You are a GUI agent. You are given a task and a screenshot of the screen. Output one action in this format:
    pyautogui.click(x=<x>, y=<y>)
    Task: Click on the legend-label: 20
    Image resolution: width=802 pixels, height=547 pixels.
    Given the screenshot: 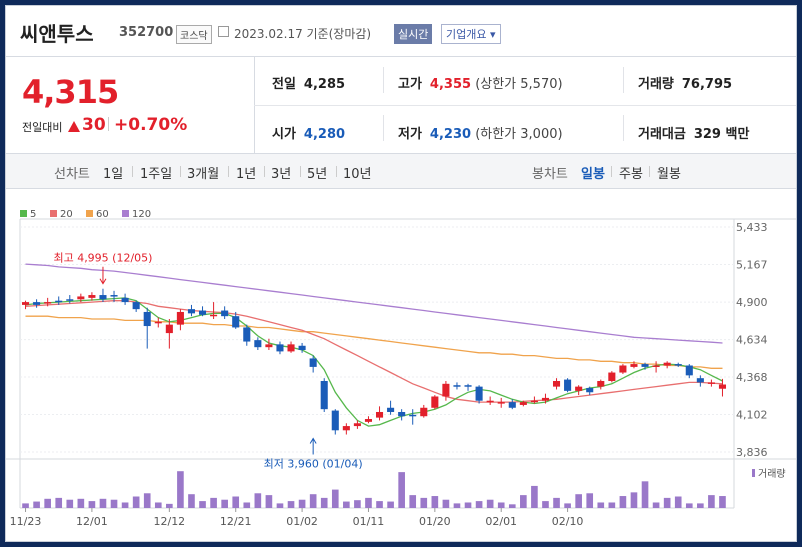 What is the action you would take?
    pyautogui.click(x=66, y=214)
    